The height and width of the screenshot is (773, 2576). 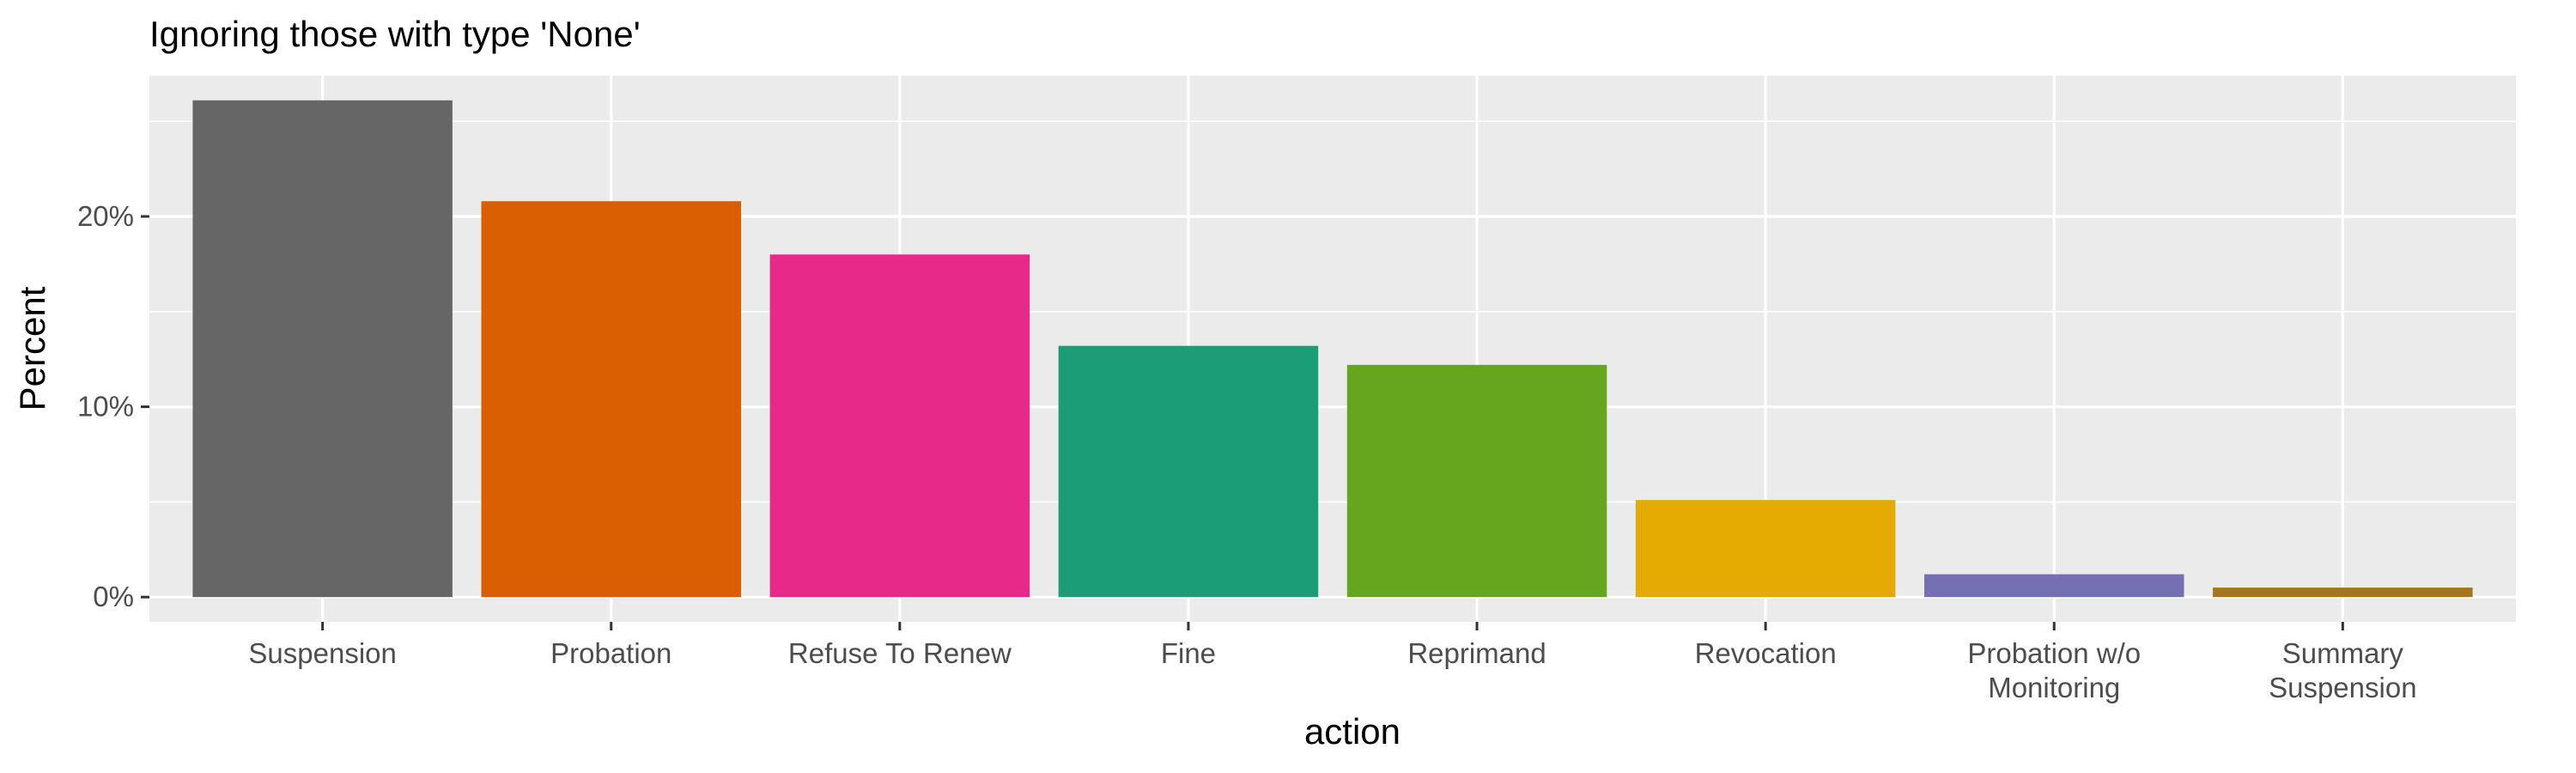 What do you see at coordinates (900, 426) in the screenshot?
I see `bar-refuse-to-renew` at bounding box center [900, 426].